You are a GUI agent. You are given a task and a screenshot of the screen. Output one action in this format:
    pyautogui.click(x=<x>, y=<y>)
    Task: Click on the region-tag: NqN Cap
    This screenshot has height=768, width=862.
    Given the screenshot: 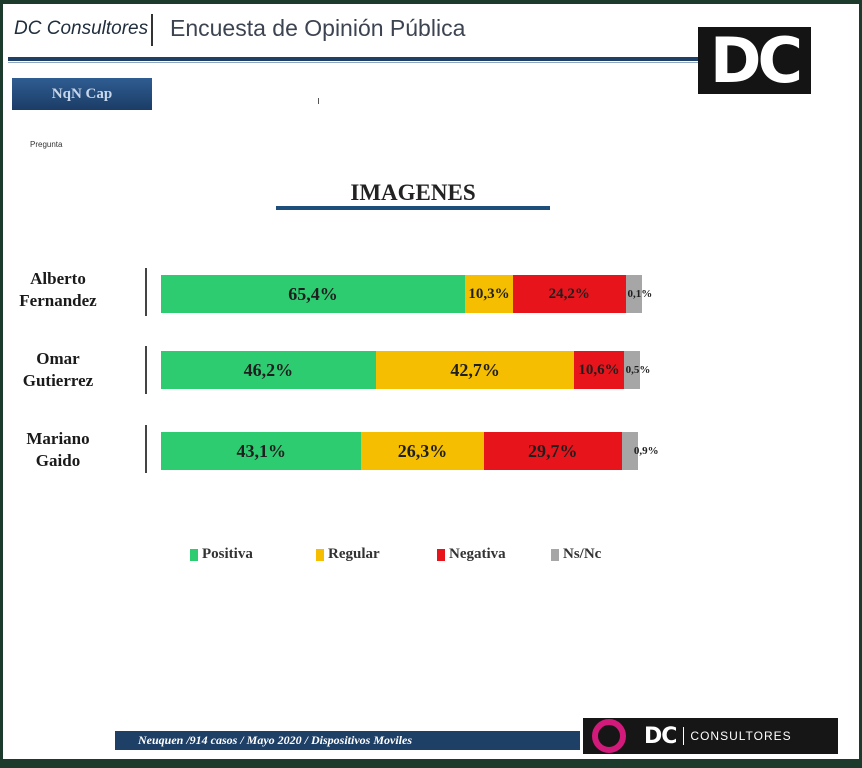 What is the action you would take?
    pyautogui.click(x=82, y=94)
    